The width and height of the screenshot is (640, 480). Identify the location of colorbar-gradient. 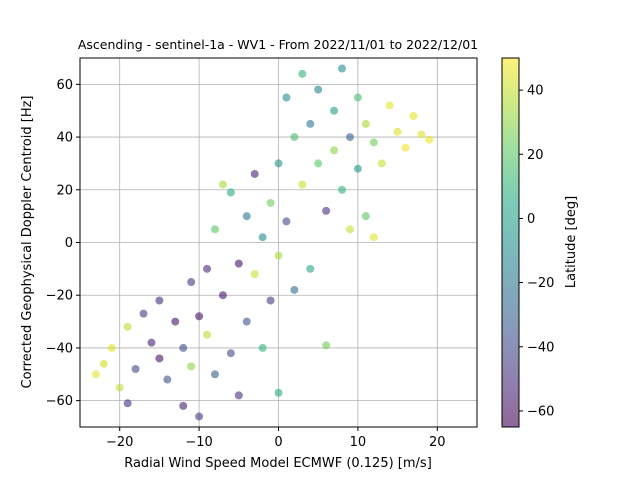
(510, 242).